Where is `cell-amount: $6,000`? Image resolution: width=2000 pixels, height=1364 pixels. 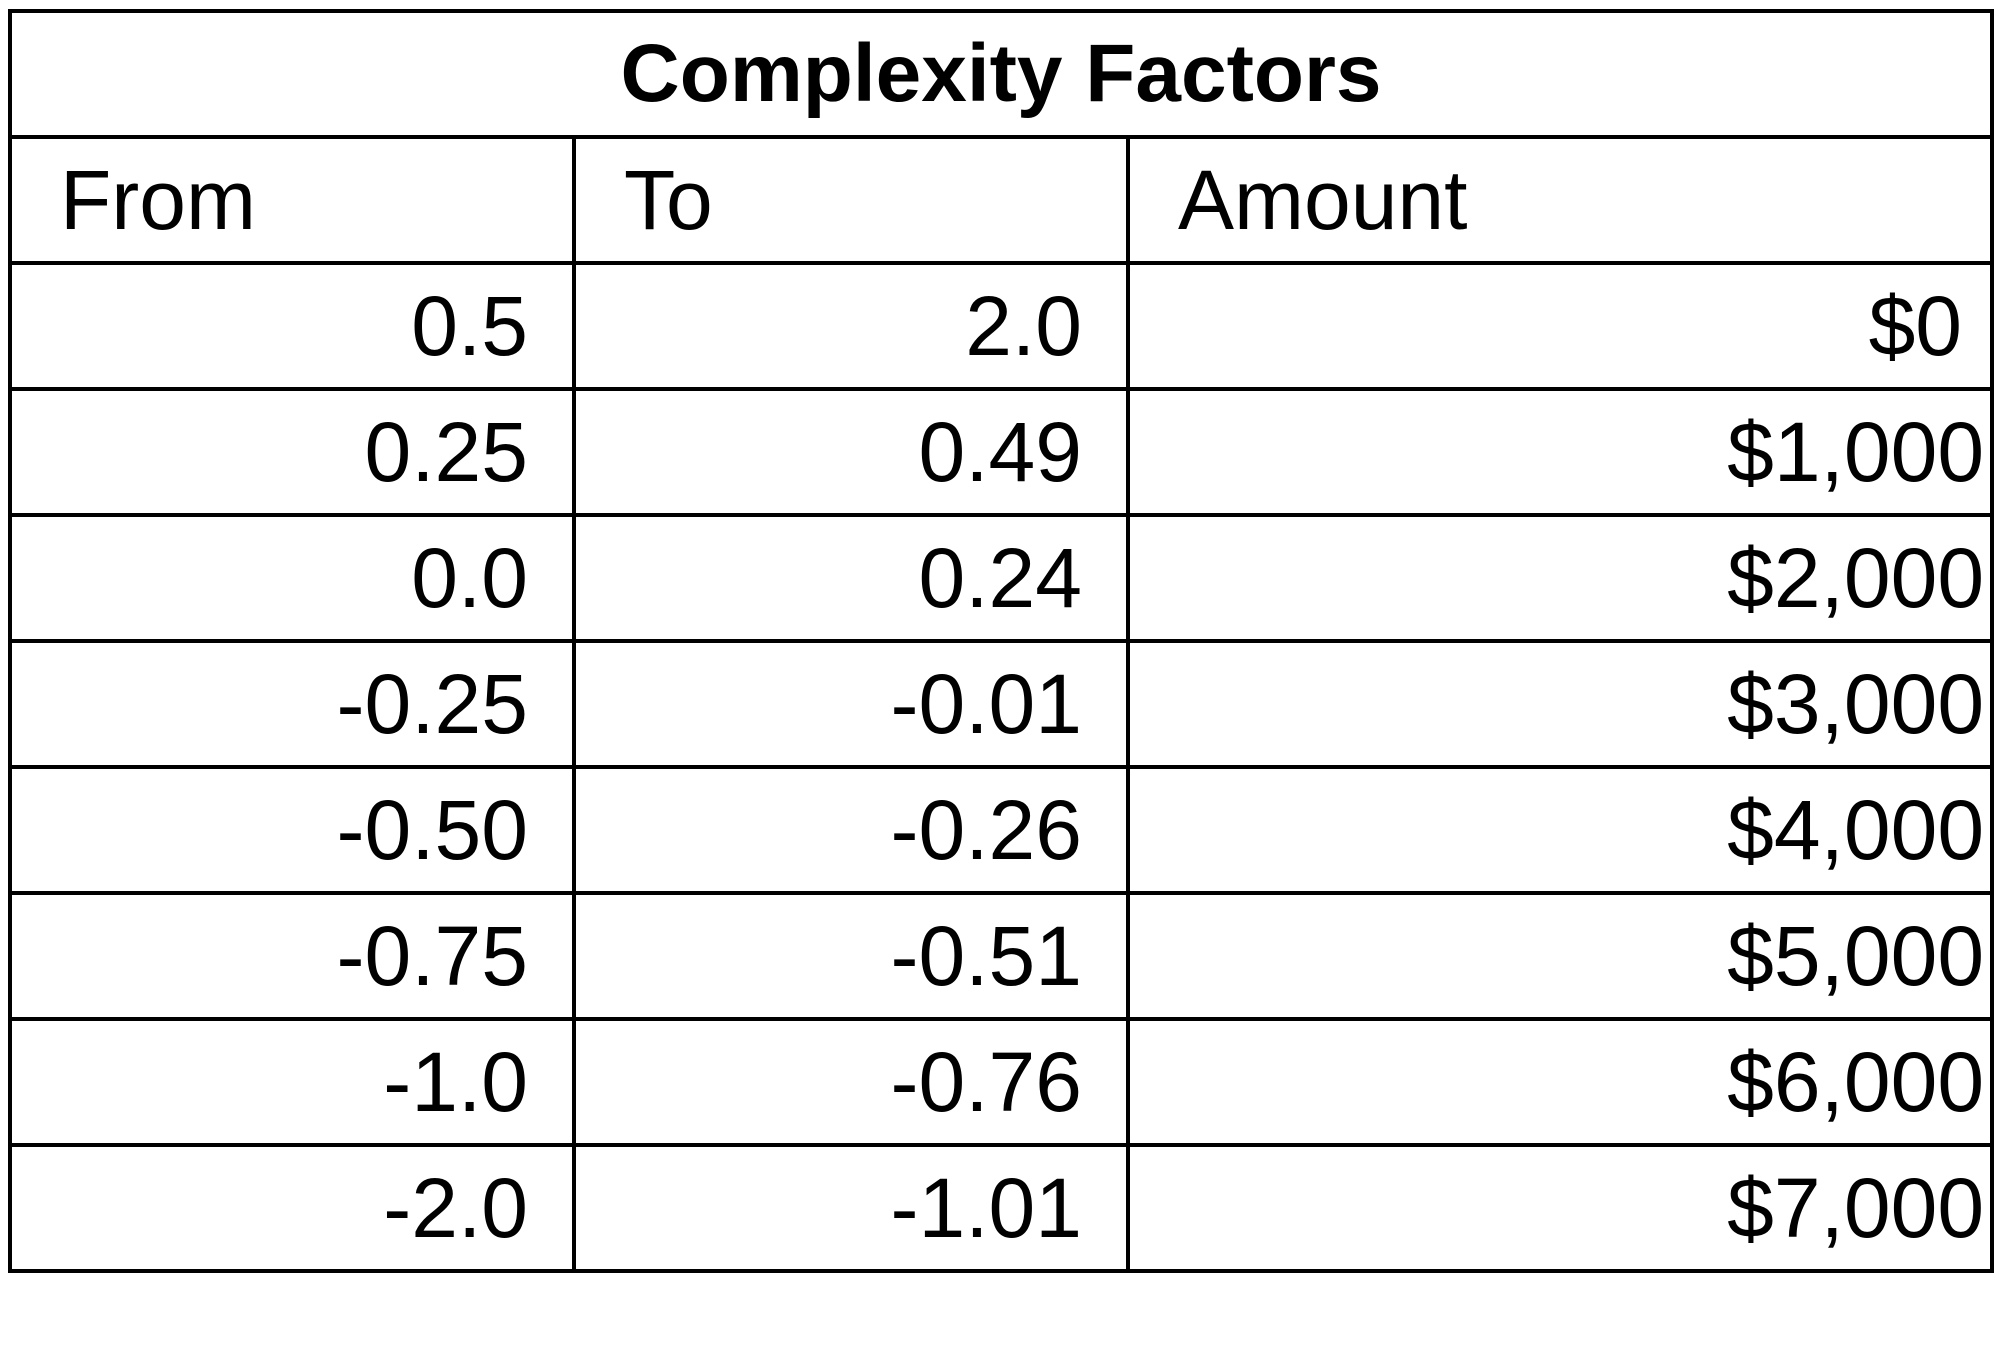 cell-amount: $6,000 is located at coordinates (1560, 1082).